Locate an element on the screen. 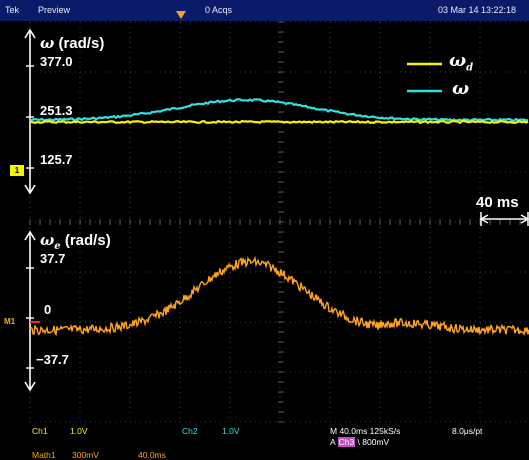  legend-omega-d-sub: d is located at coordinates (470, 68).